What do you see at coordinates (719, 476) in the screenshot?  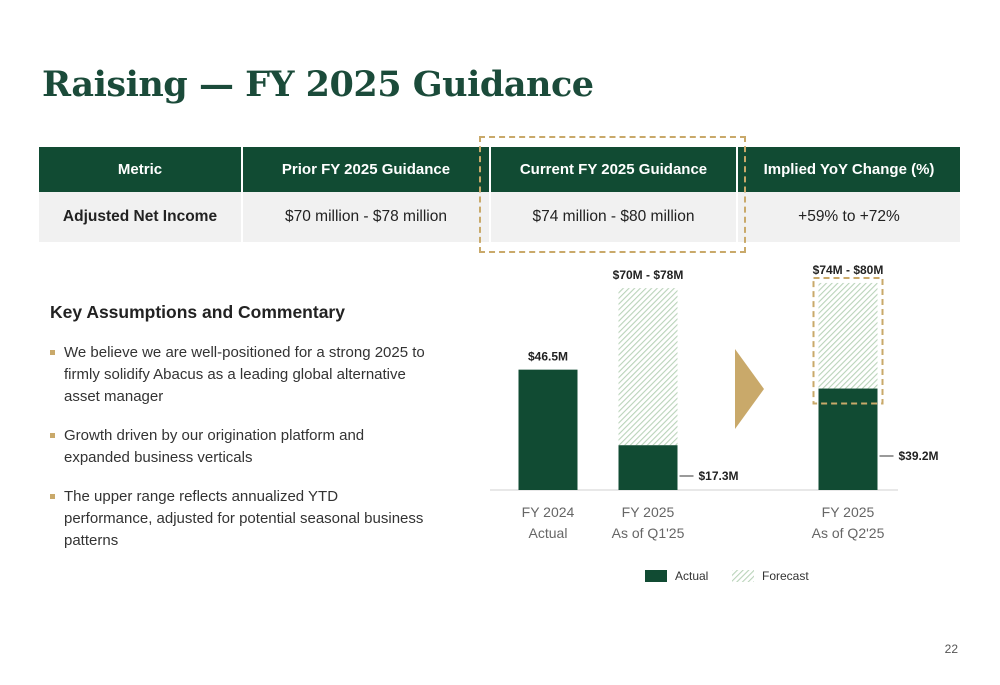 I see `actual-value-label: $17.3M` at bounding box center [719, 476].